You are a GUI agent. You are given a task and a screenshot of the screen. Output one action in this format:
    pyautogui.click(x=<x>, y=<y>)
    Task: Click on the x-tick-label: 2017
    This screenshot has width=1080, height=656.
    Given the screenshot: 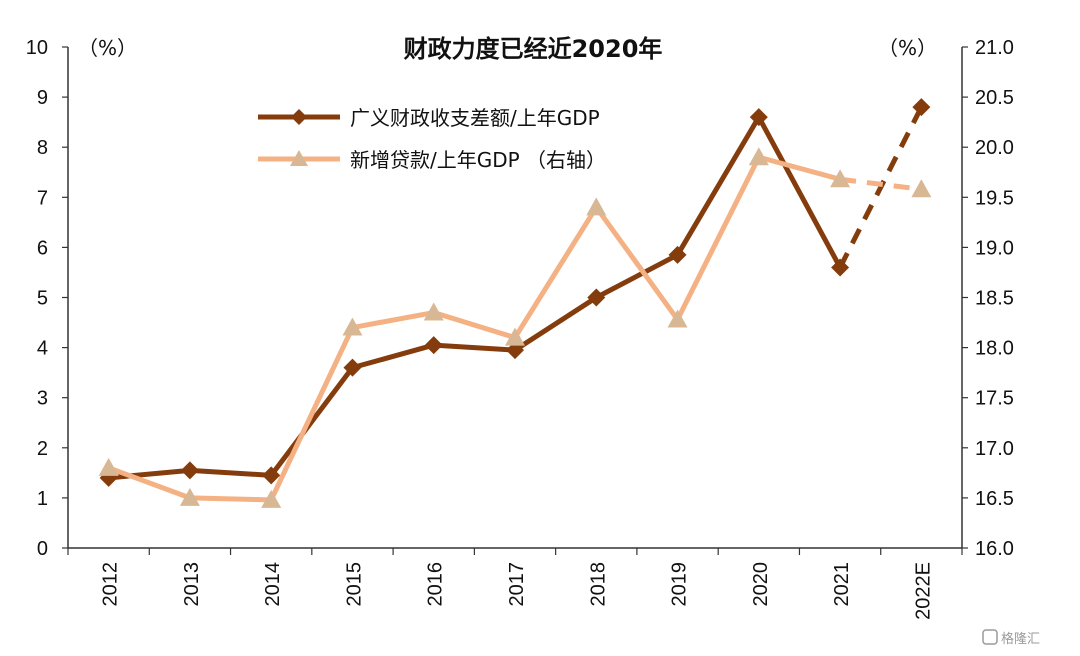 What is the action you would take?
    pyautogui.click(x=517, y=584)
    